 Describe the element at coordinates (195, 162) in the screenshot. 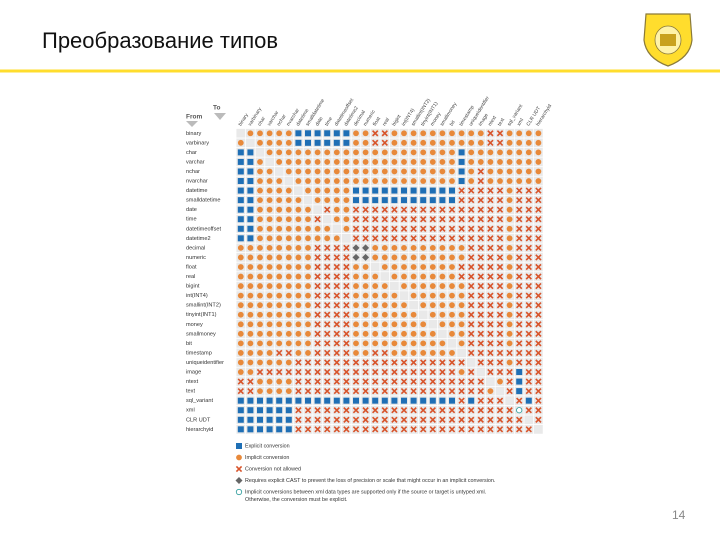

I see `row-label: varchar` at that location.